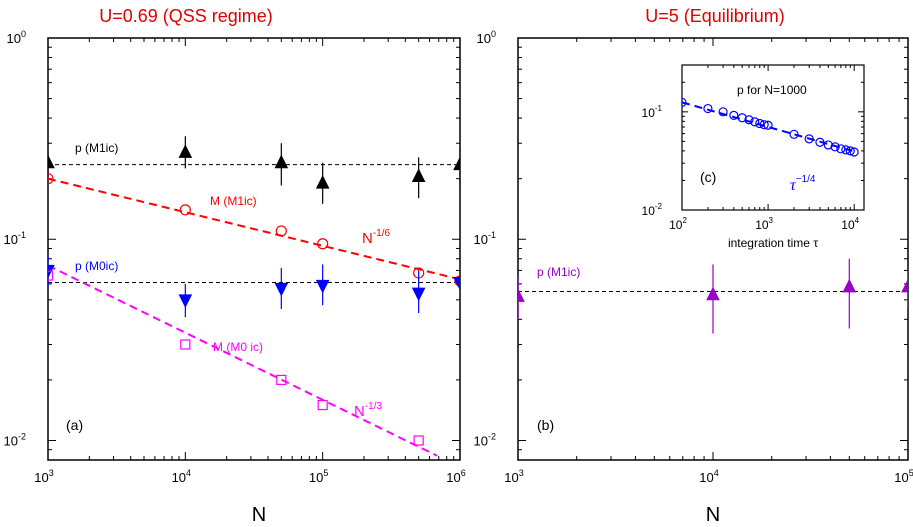 This screenshot has width=913, height=527. I want to click on panel-a-xlabel: N, so click(259, 515).